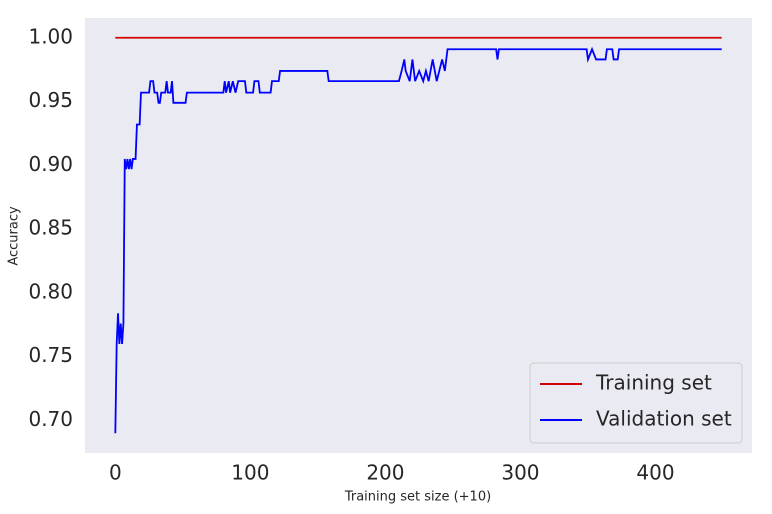  Describe the element at coordinates (385, 473) in the screenshot. I see `x-tick-label: 200` at that location.